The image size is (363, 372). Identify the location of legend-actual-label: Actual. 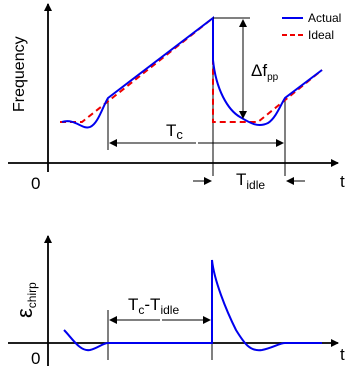
(324, 18).